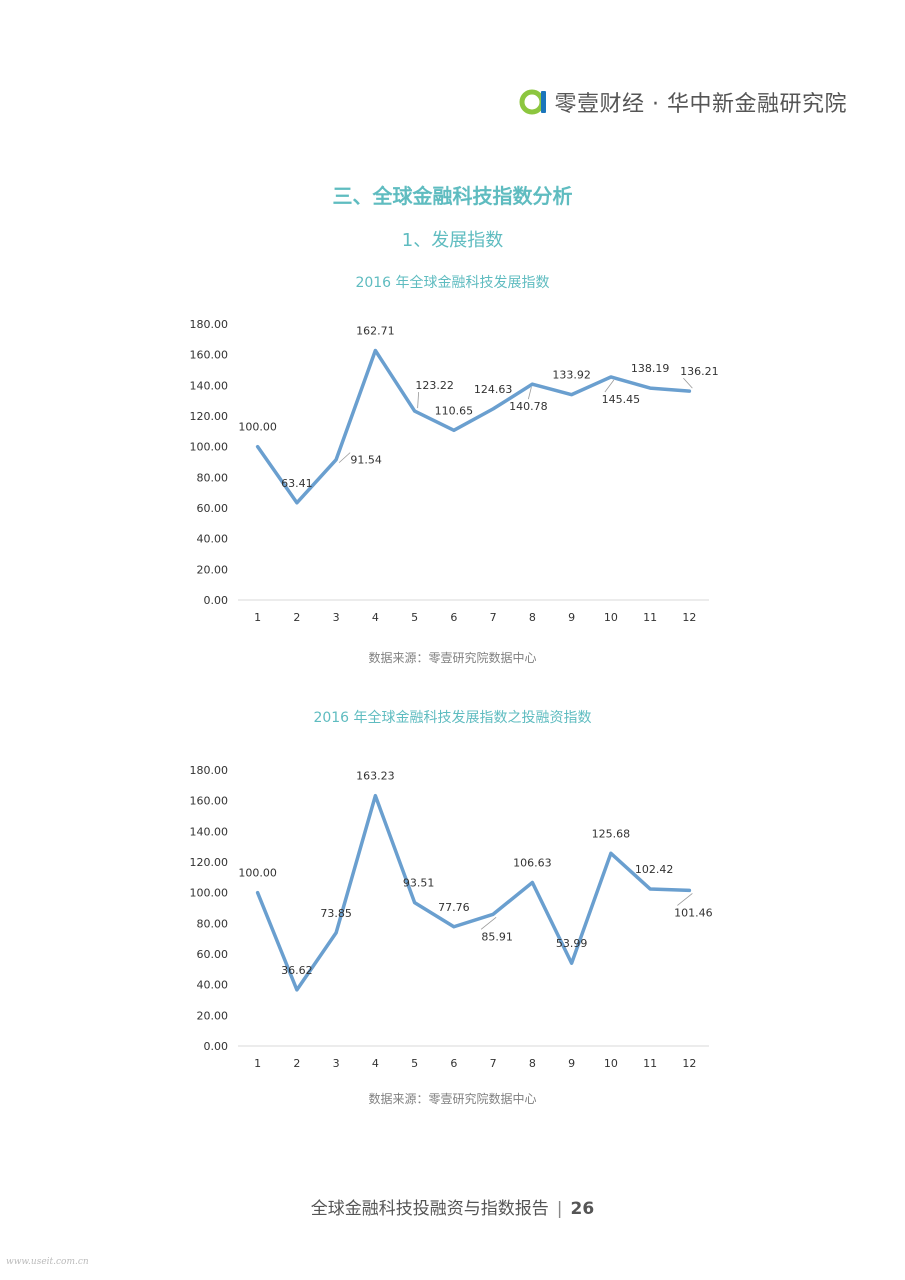 The width and height of the screenshot is (905, 1280). I want to click on data-label: 63.41, so click(297, 483).